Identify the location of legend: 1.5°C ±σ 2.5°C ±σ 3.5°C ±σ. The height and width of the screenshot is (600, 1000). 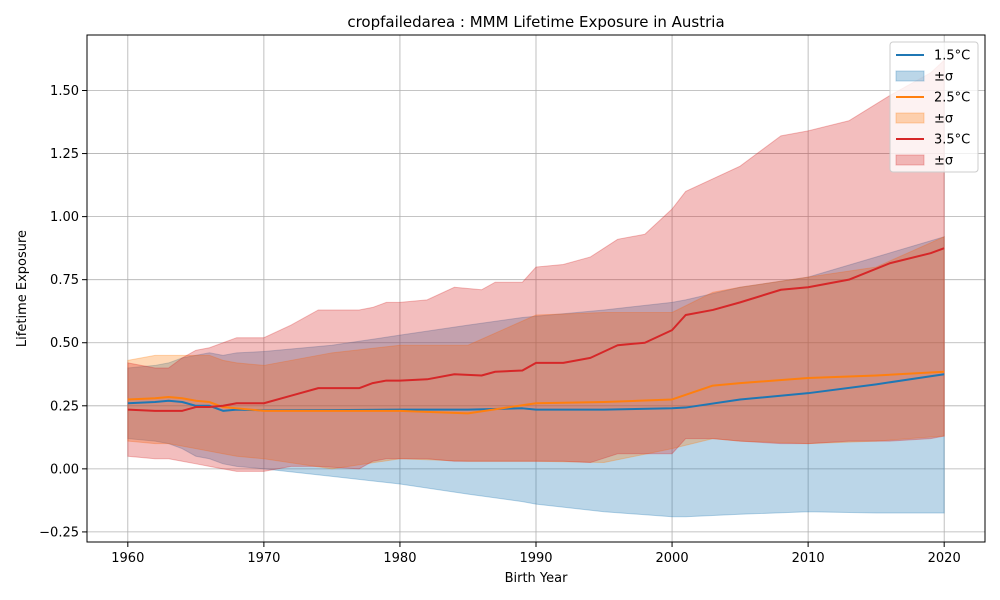
(934, 107).